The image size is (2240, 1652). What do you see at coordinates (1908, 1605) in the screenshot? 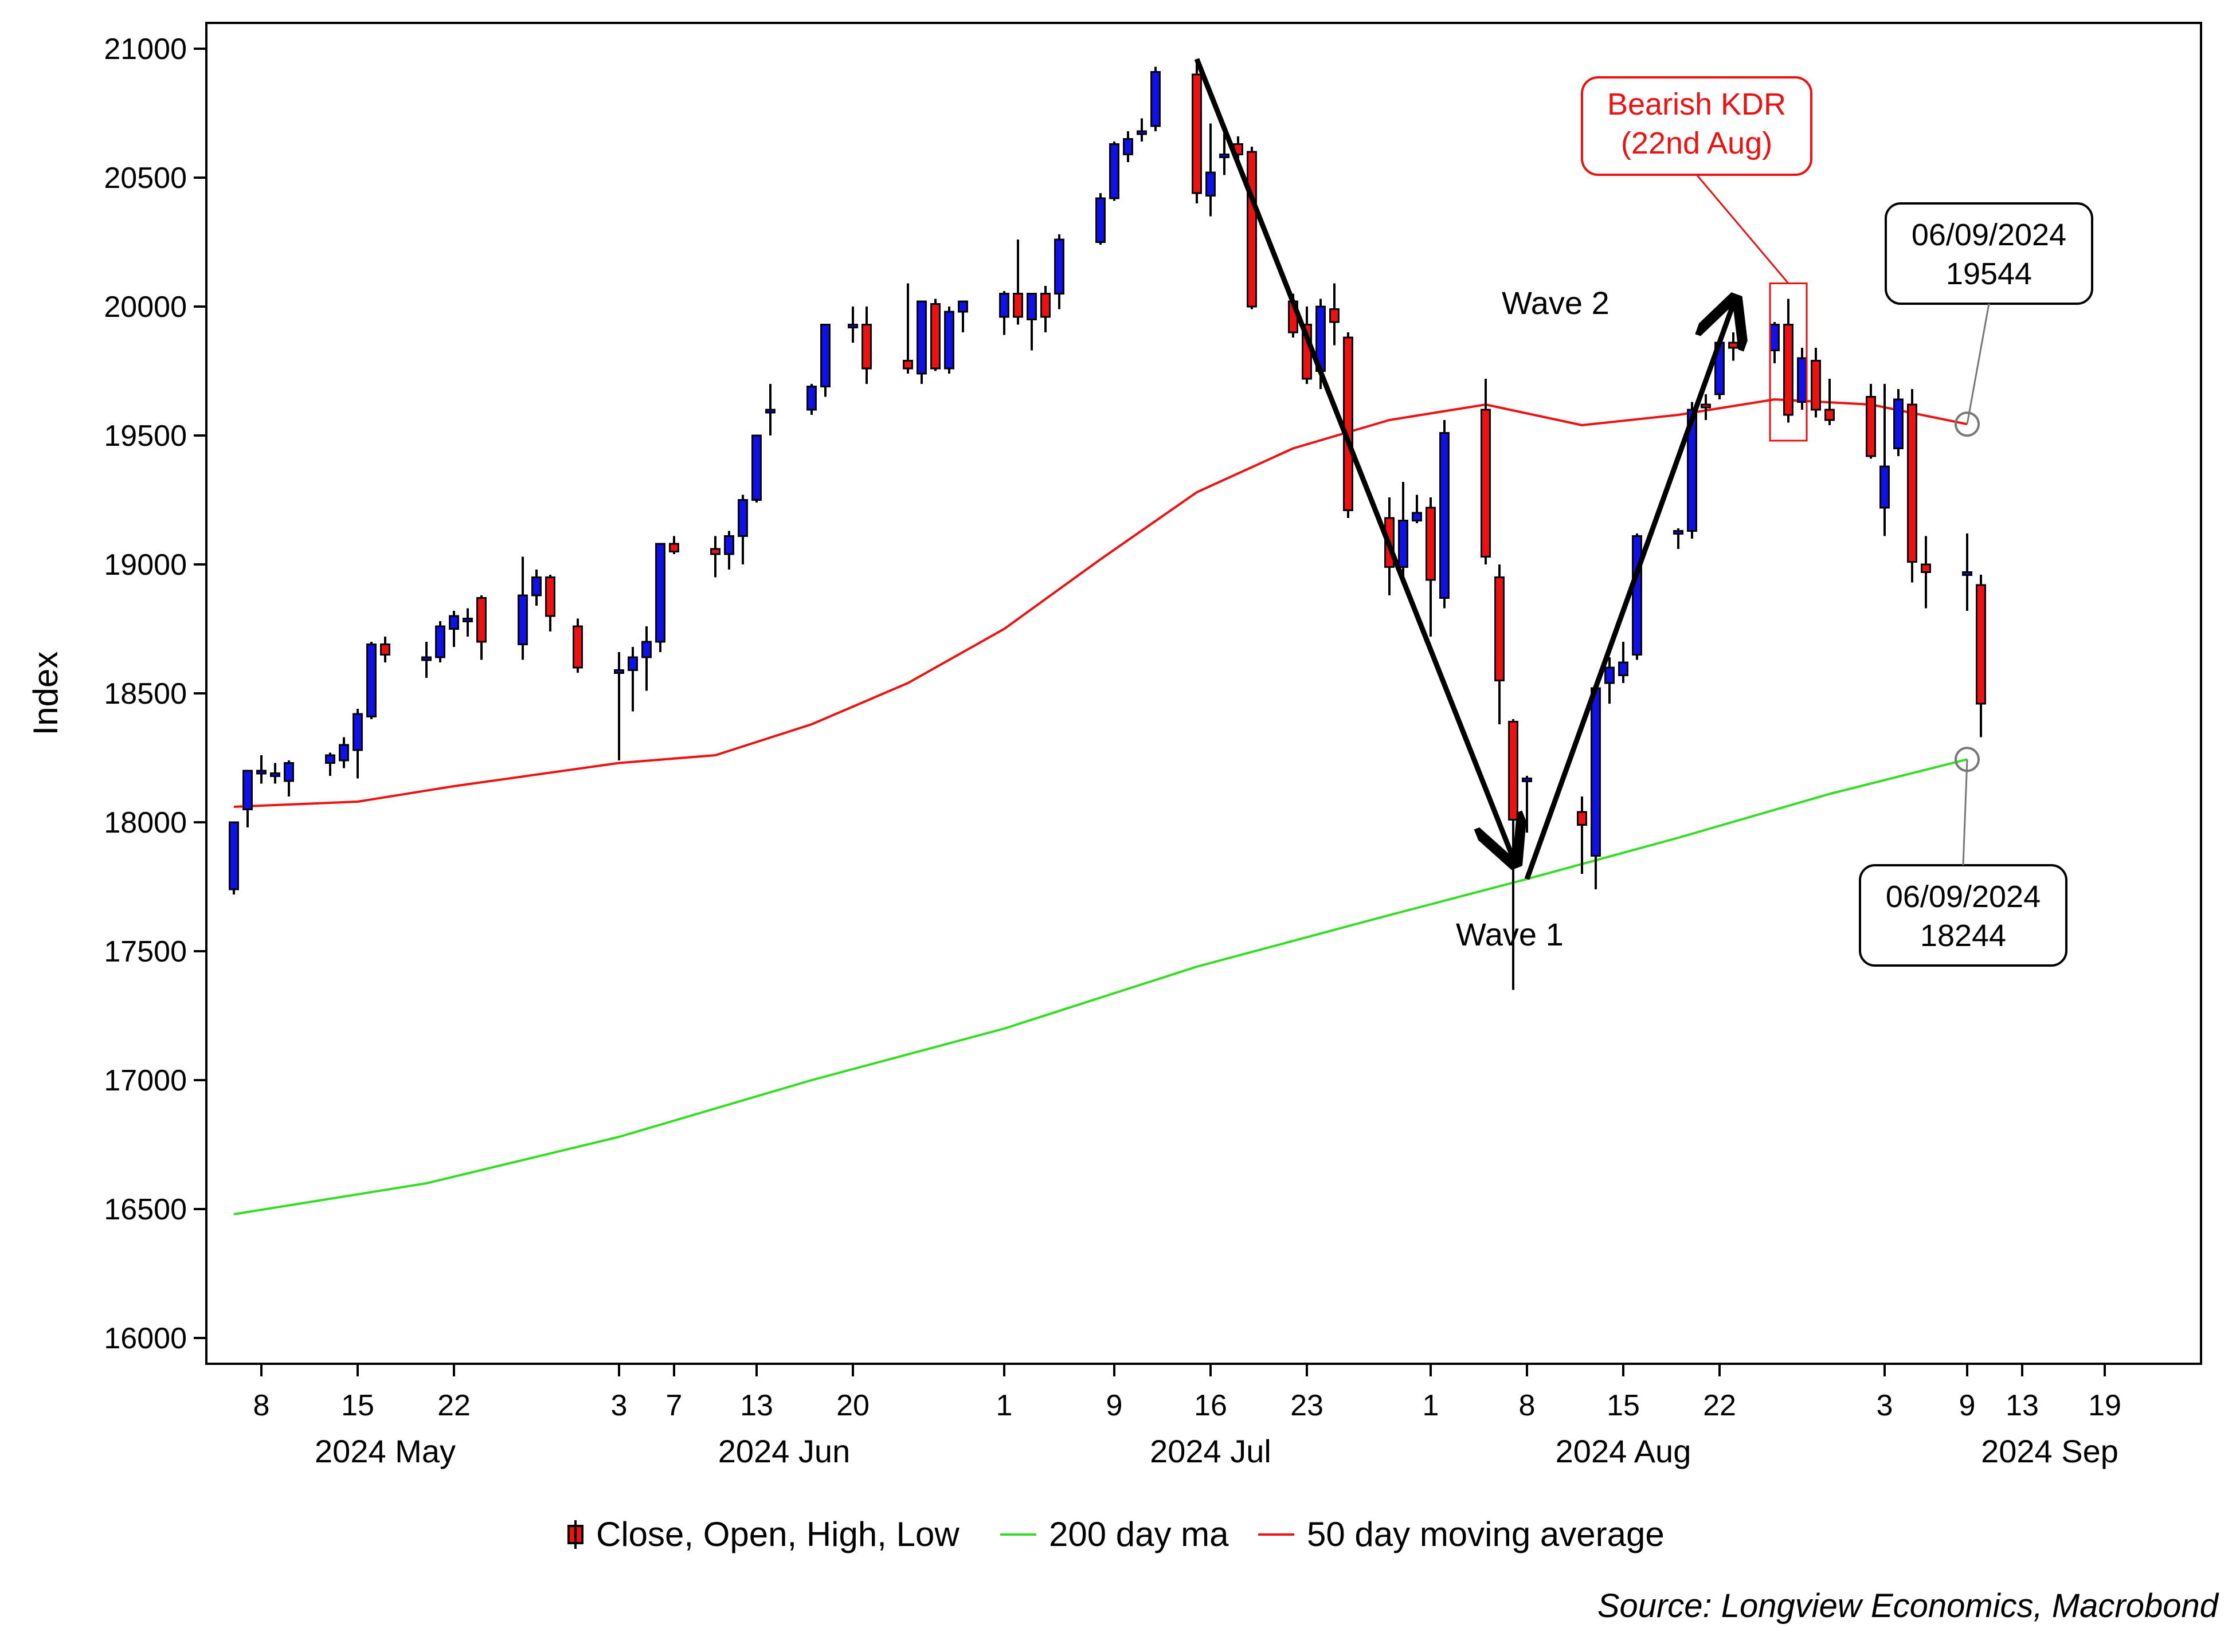
I see `source-note: Source: Longview Economics, Macrobond` at bounding box center [1908, 1605].